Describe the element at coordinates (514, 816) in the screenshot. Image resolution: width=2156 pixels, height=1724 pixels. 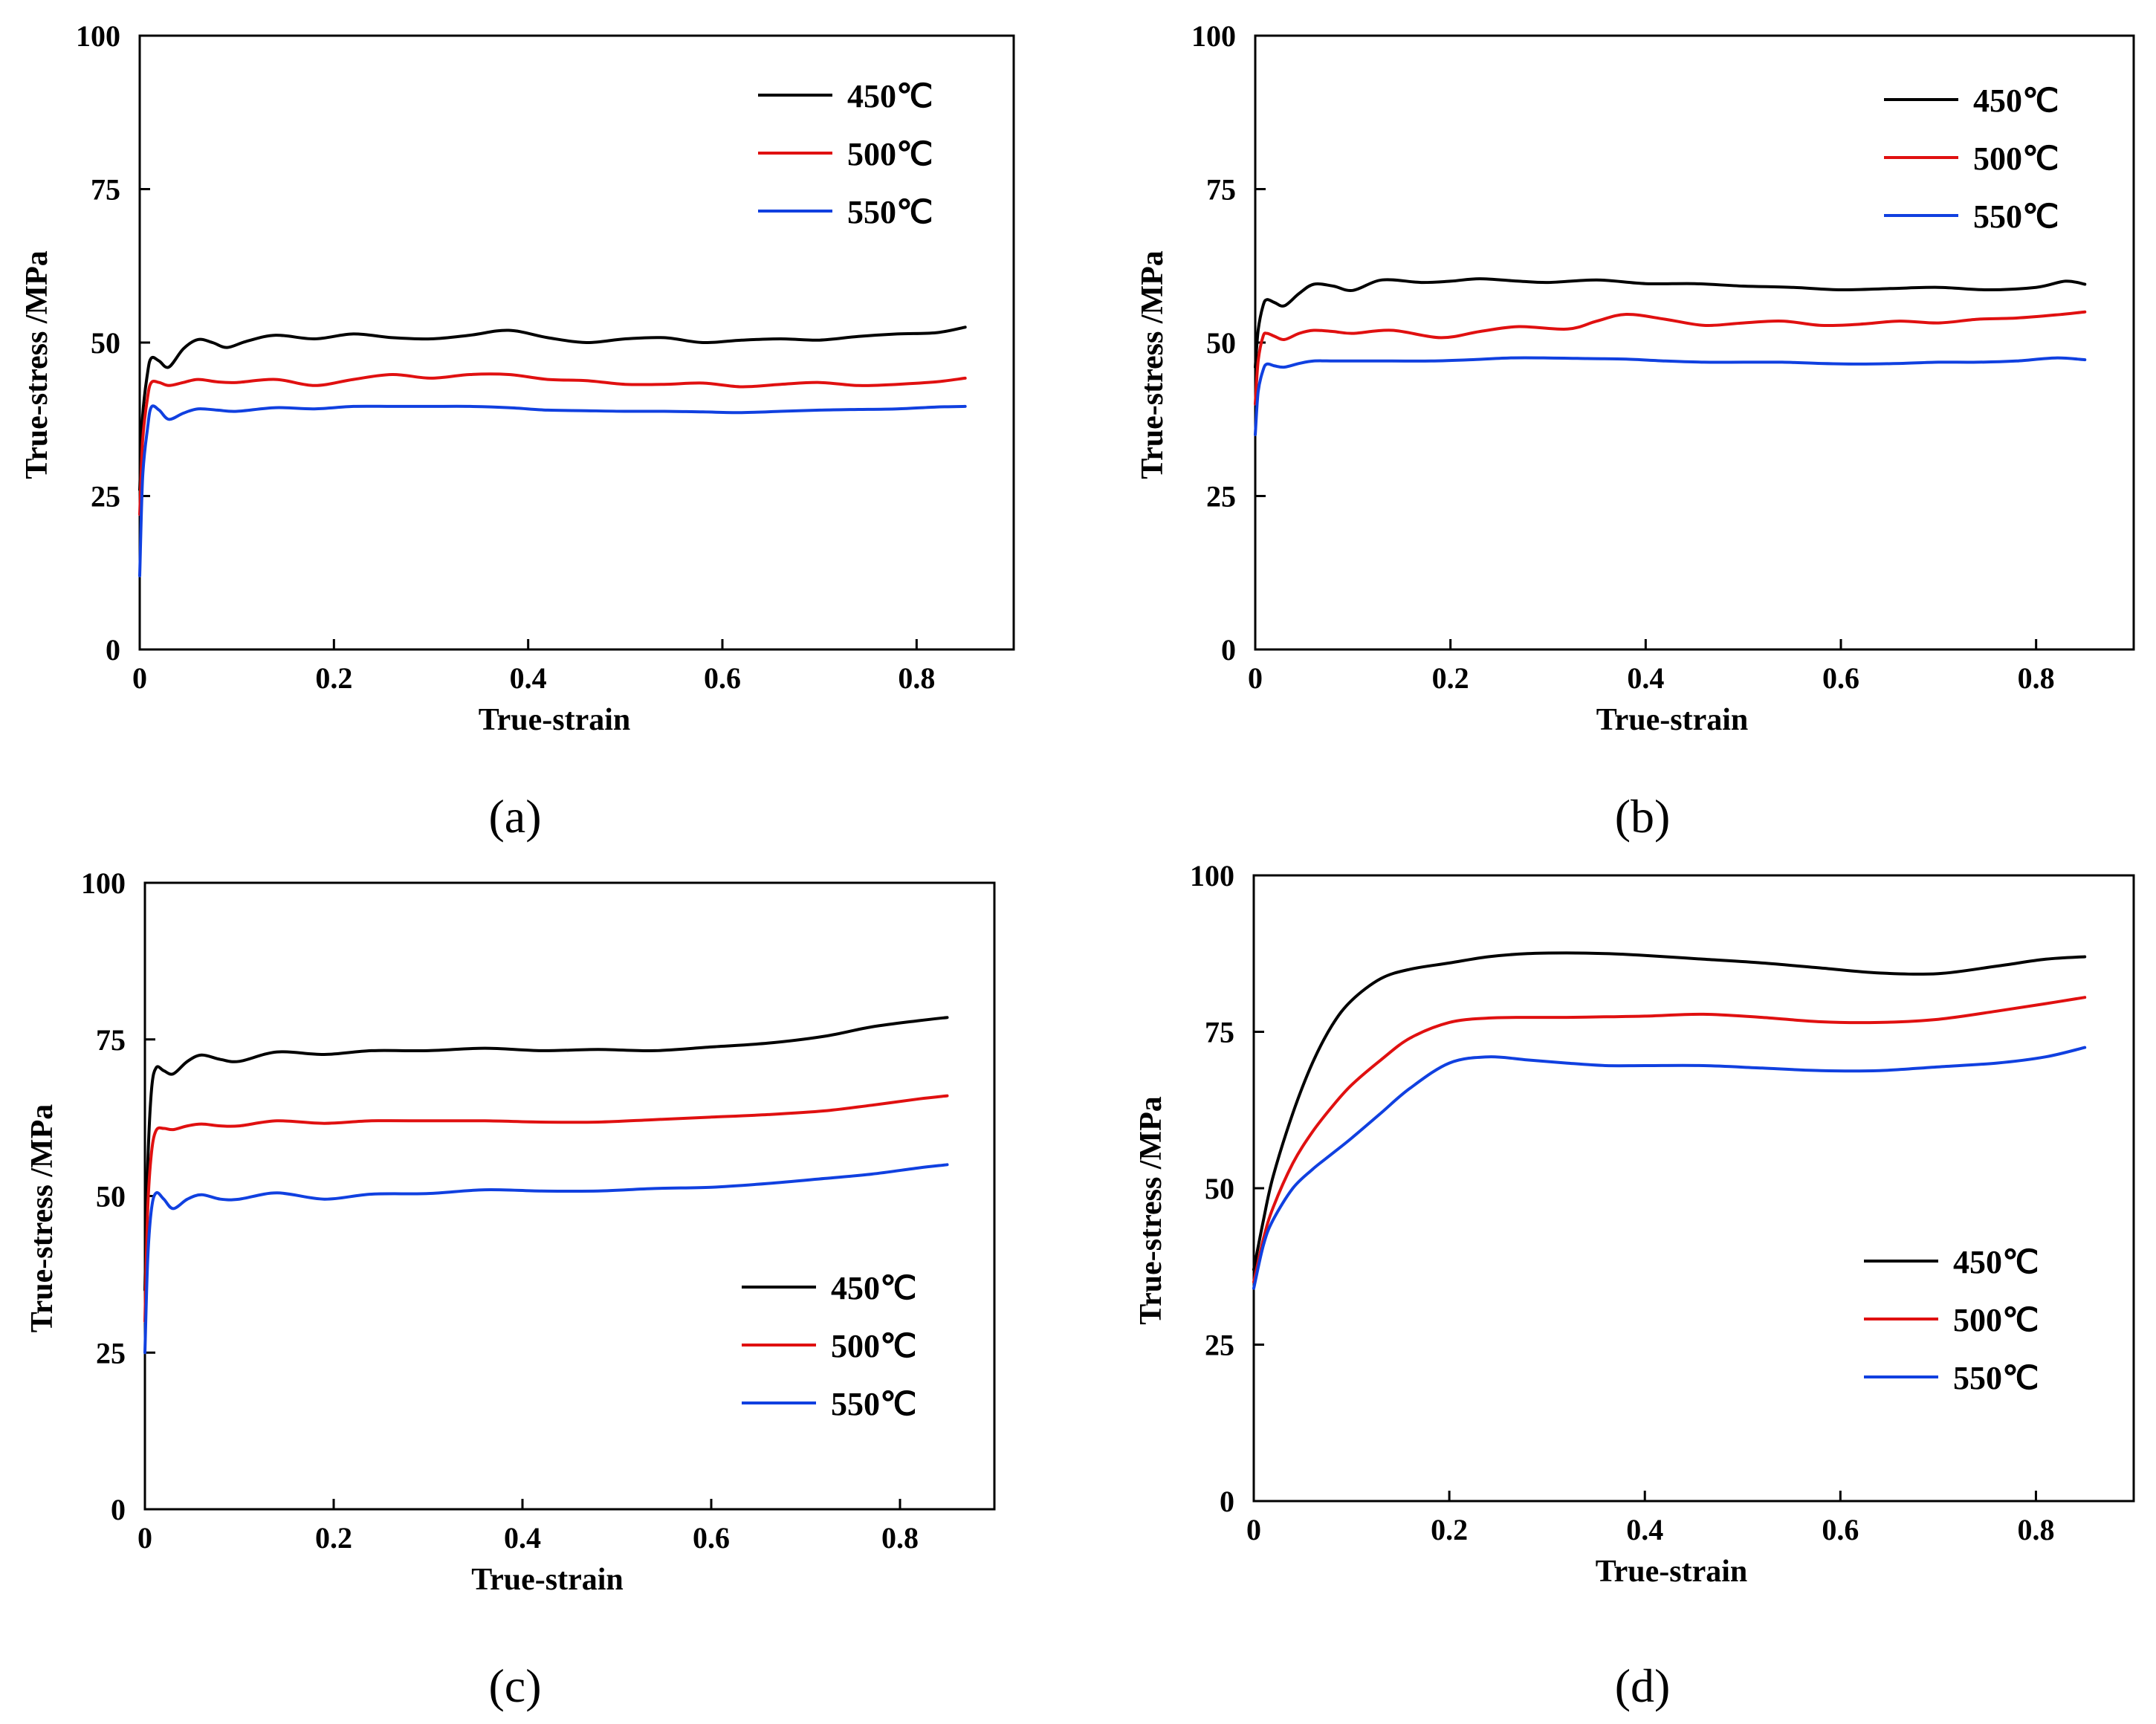
I see `panel-caption: (a)` at that location.